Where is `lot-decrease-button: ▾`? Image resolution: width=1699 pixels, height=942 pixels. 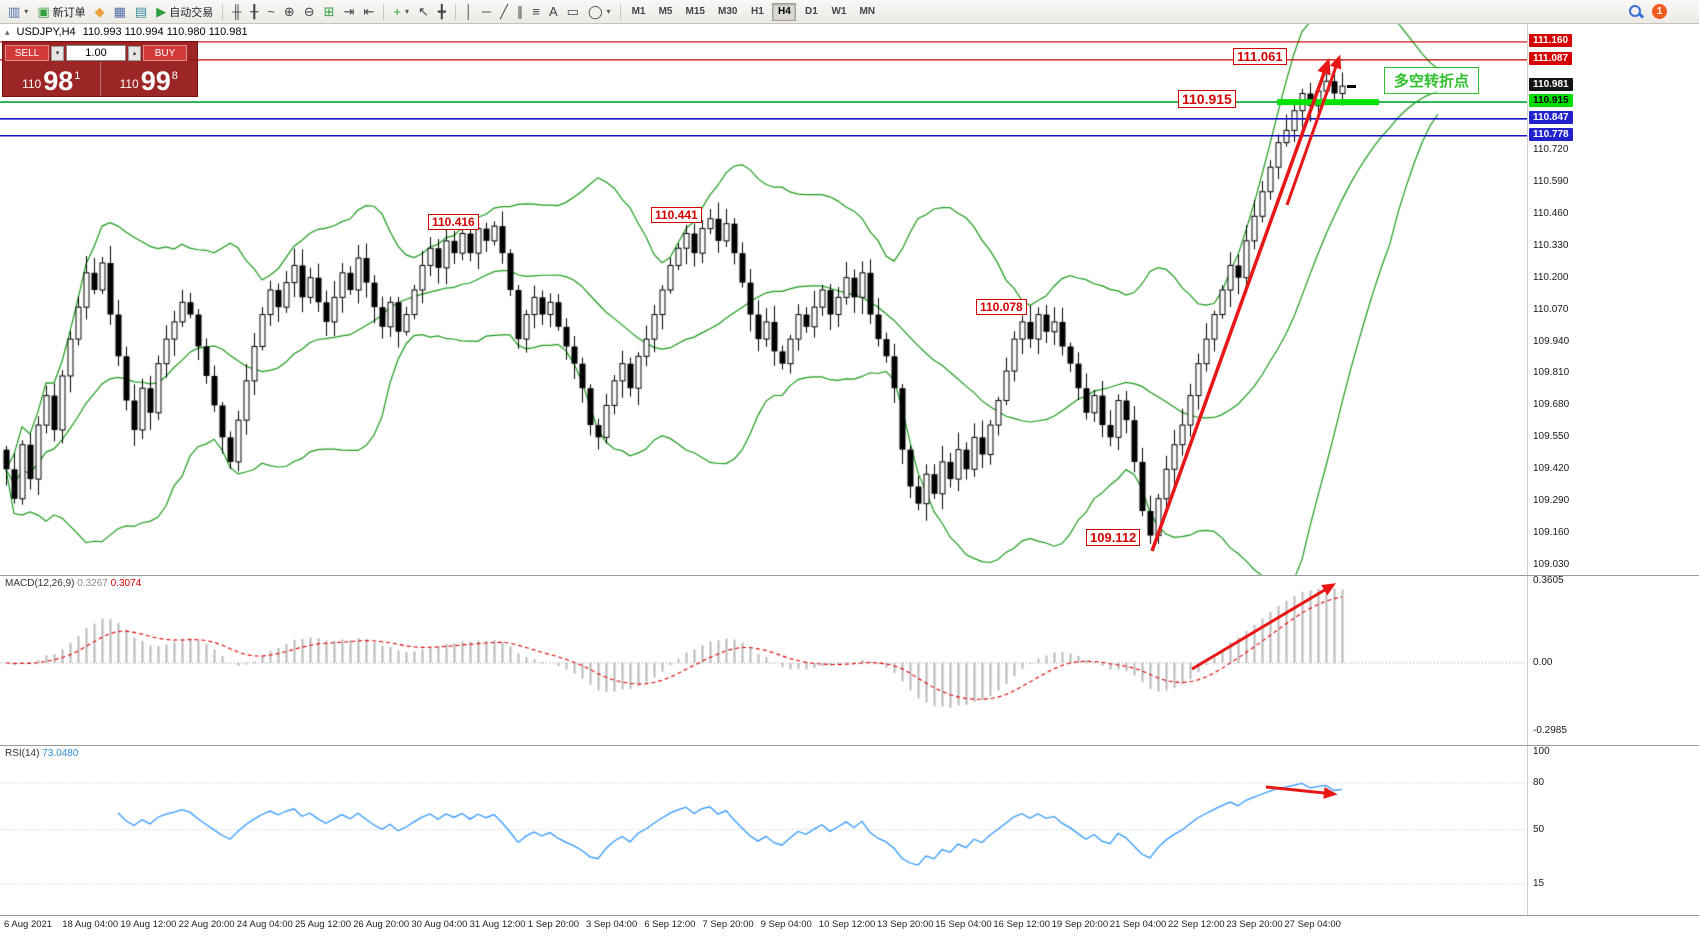
lot-decrease-button: ▾ is located at coordinates (57, 53).